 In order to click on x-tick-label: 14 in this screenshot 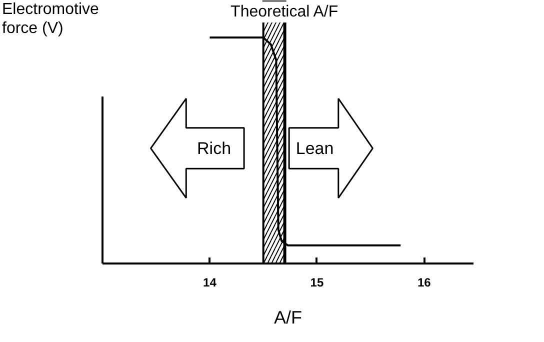, I will do `click(210, 283)`.